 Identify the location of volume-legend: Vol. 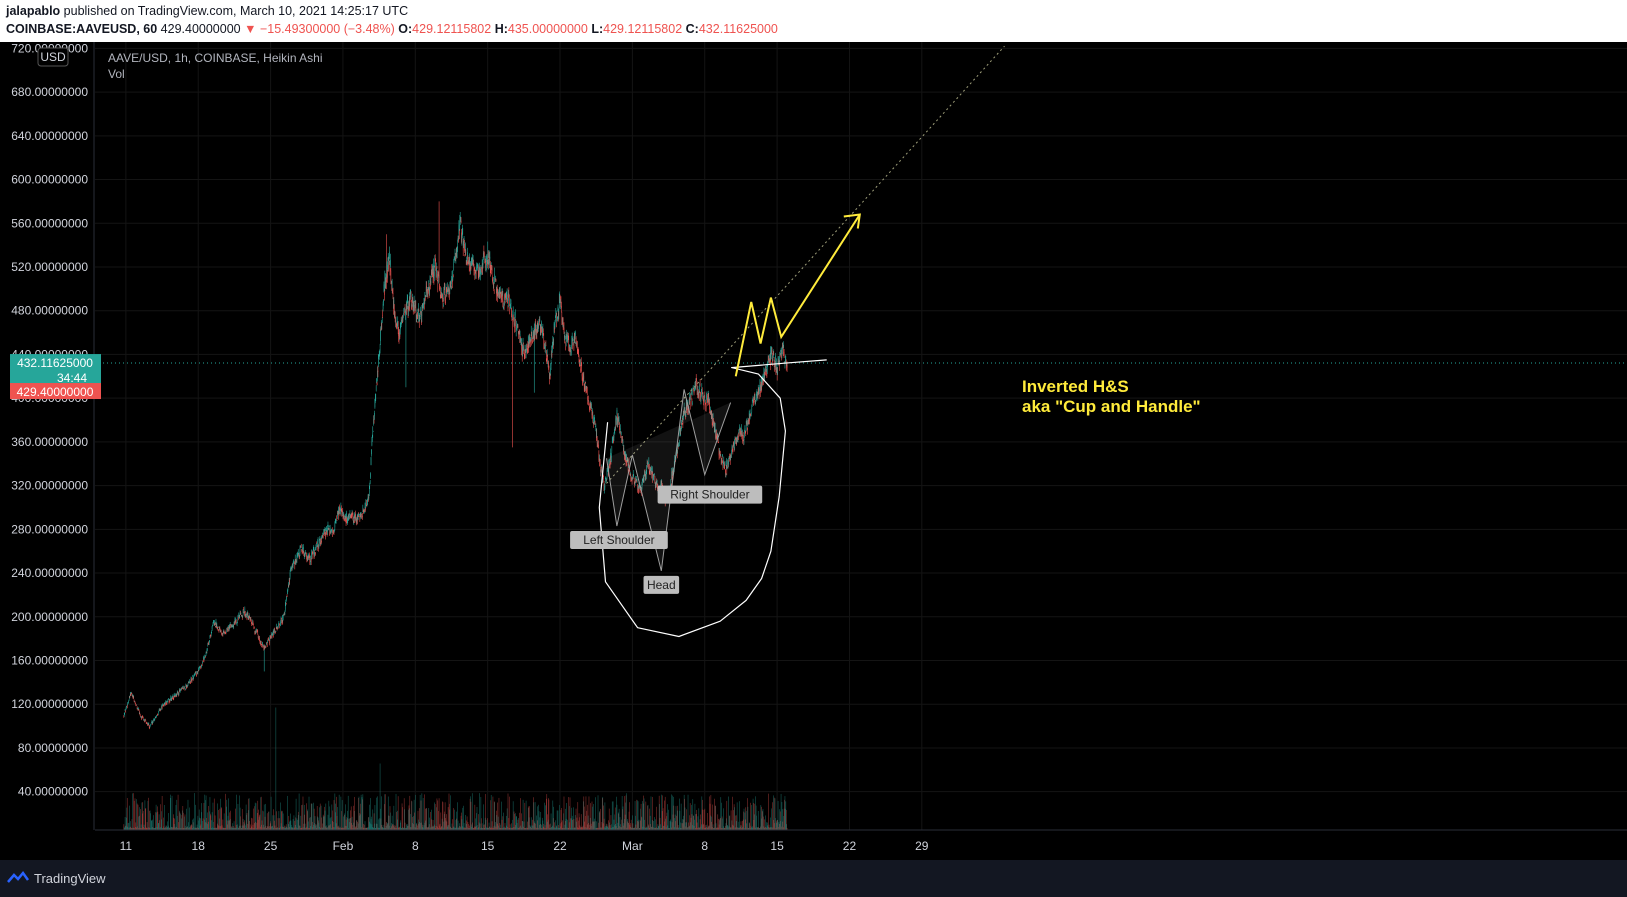
(116, 74).